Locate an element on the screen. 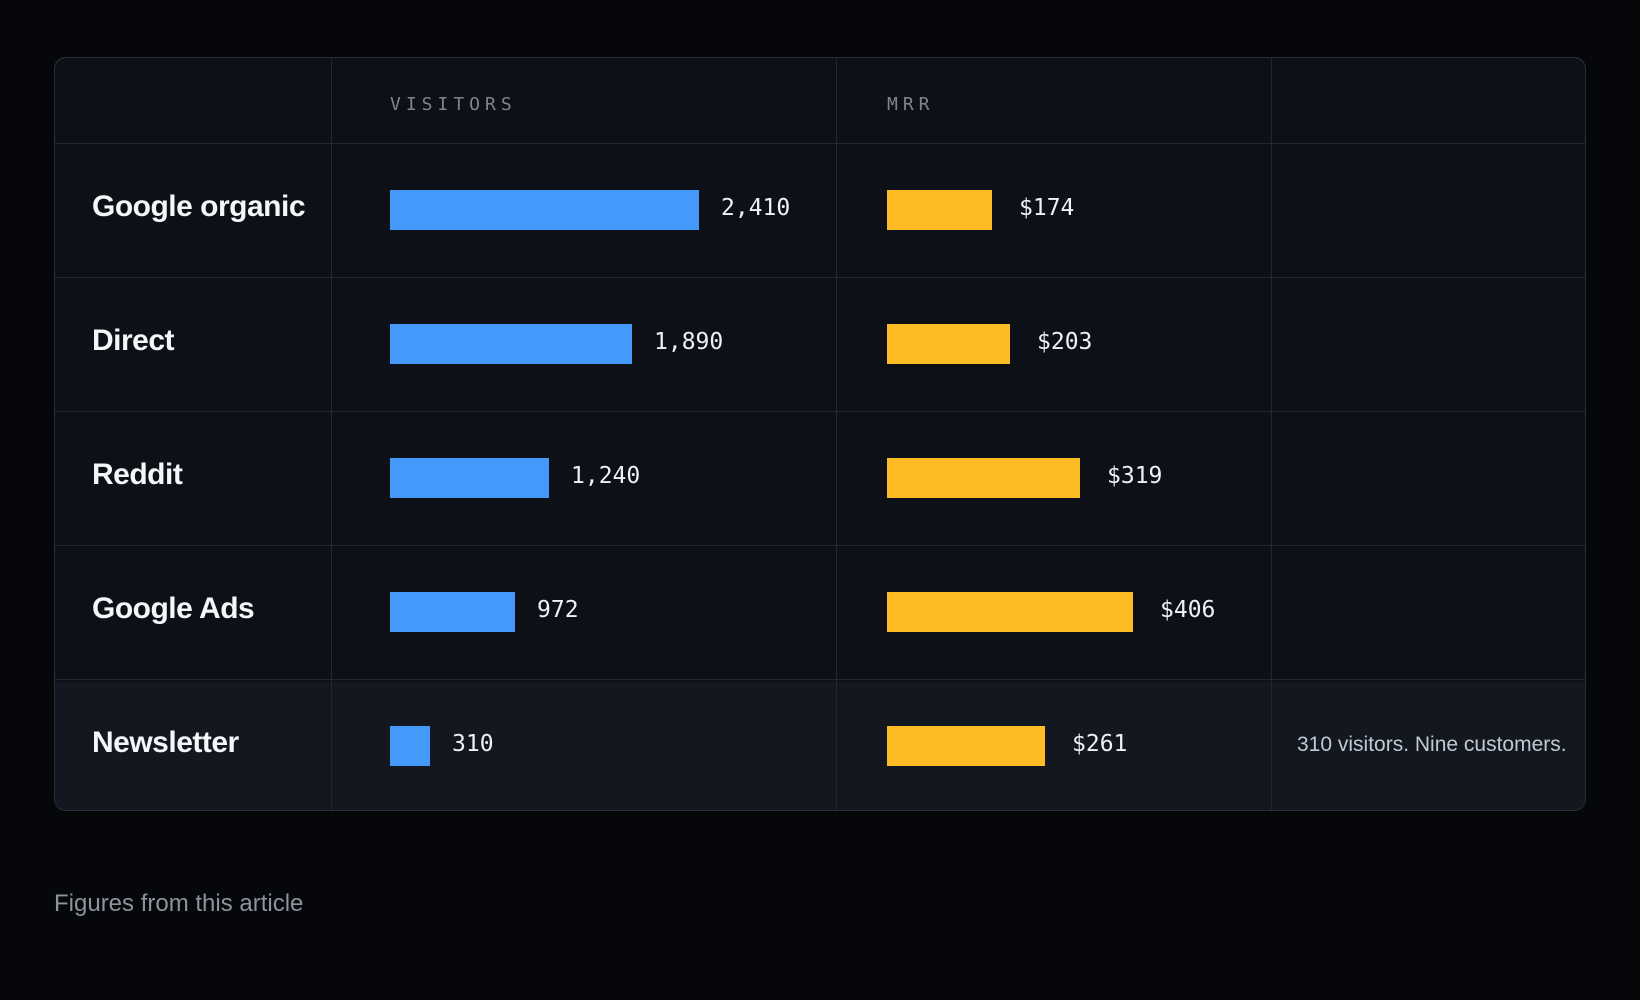 The height and width of the screenshot is (1000, 1640). mrr-value-newsletter: $261 is located at coordinates (1100, 744).